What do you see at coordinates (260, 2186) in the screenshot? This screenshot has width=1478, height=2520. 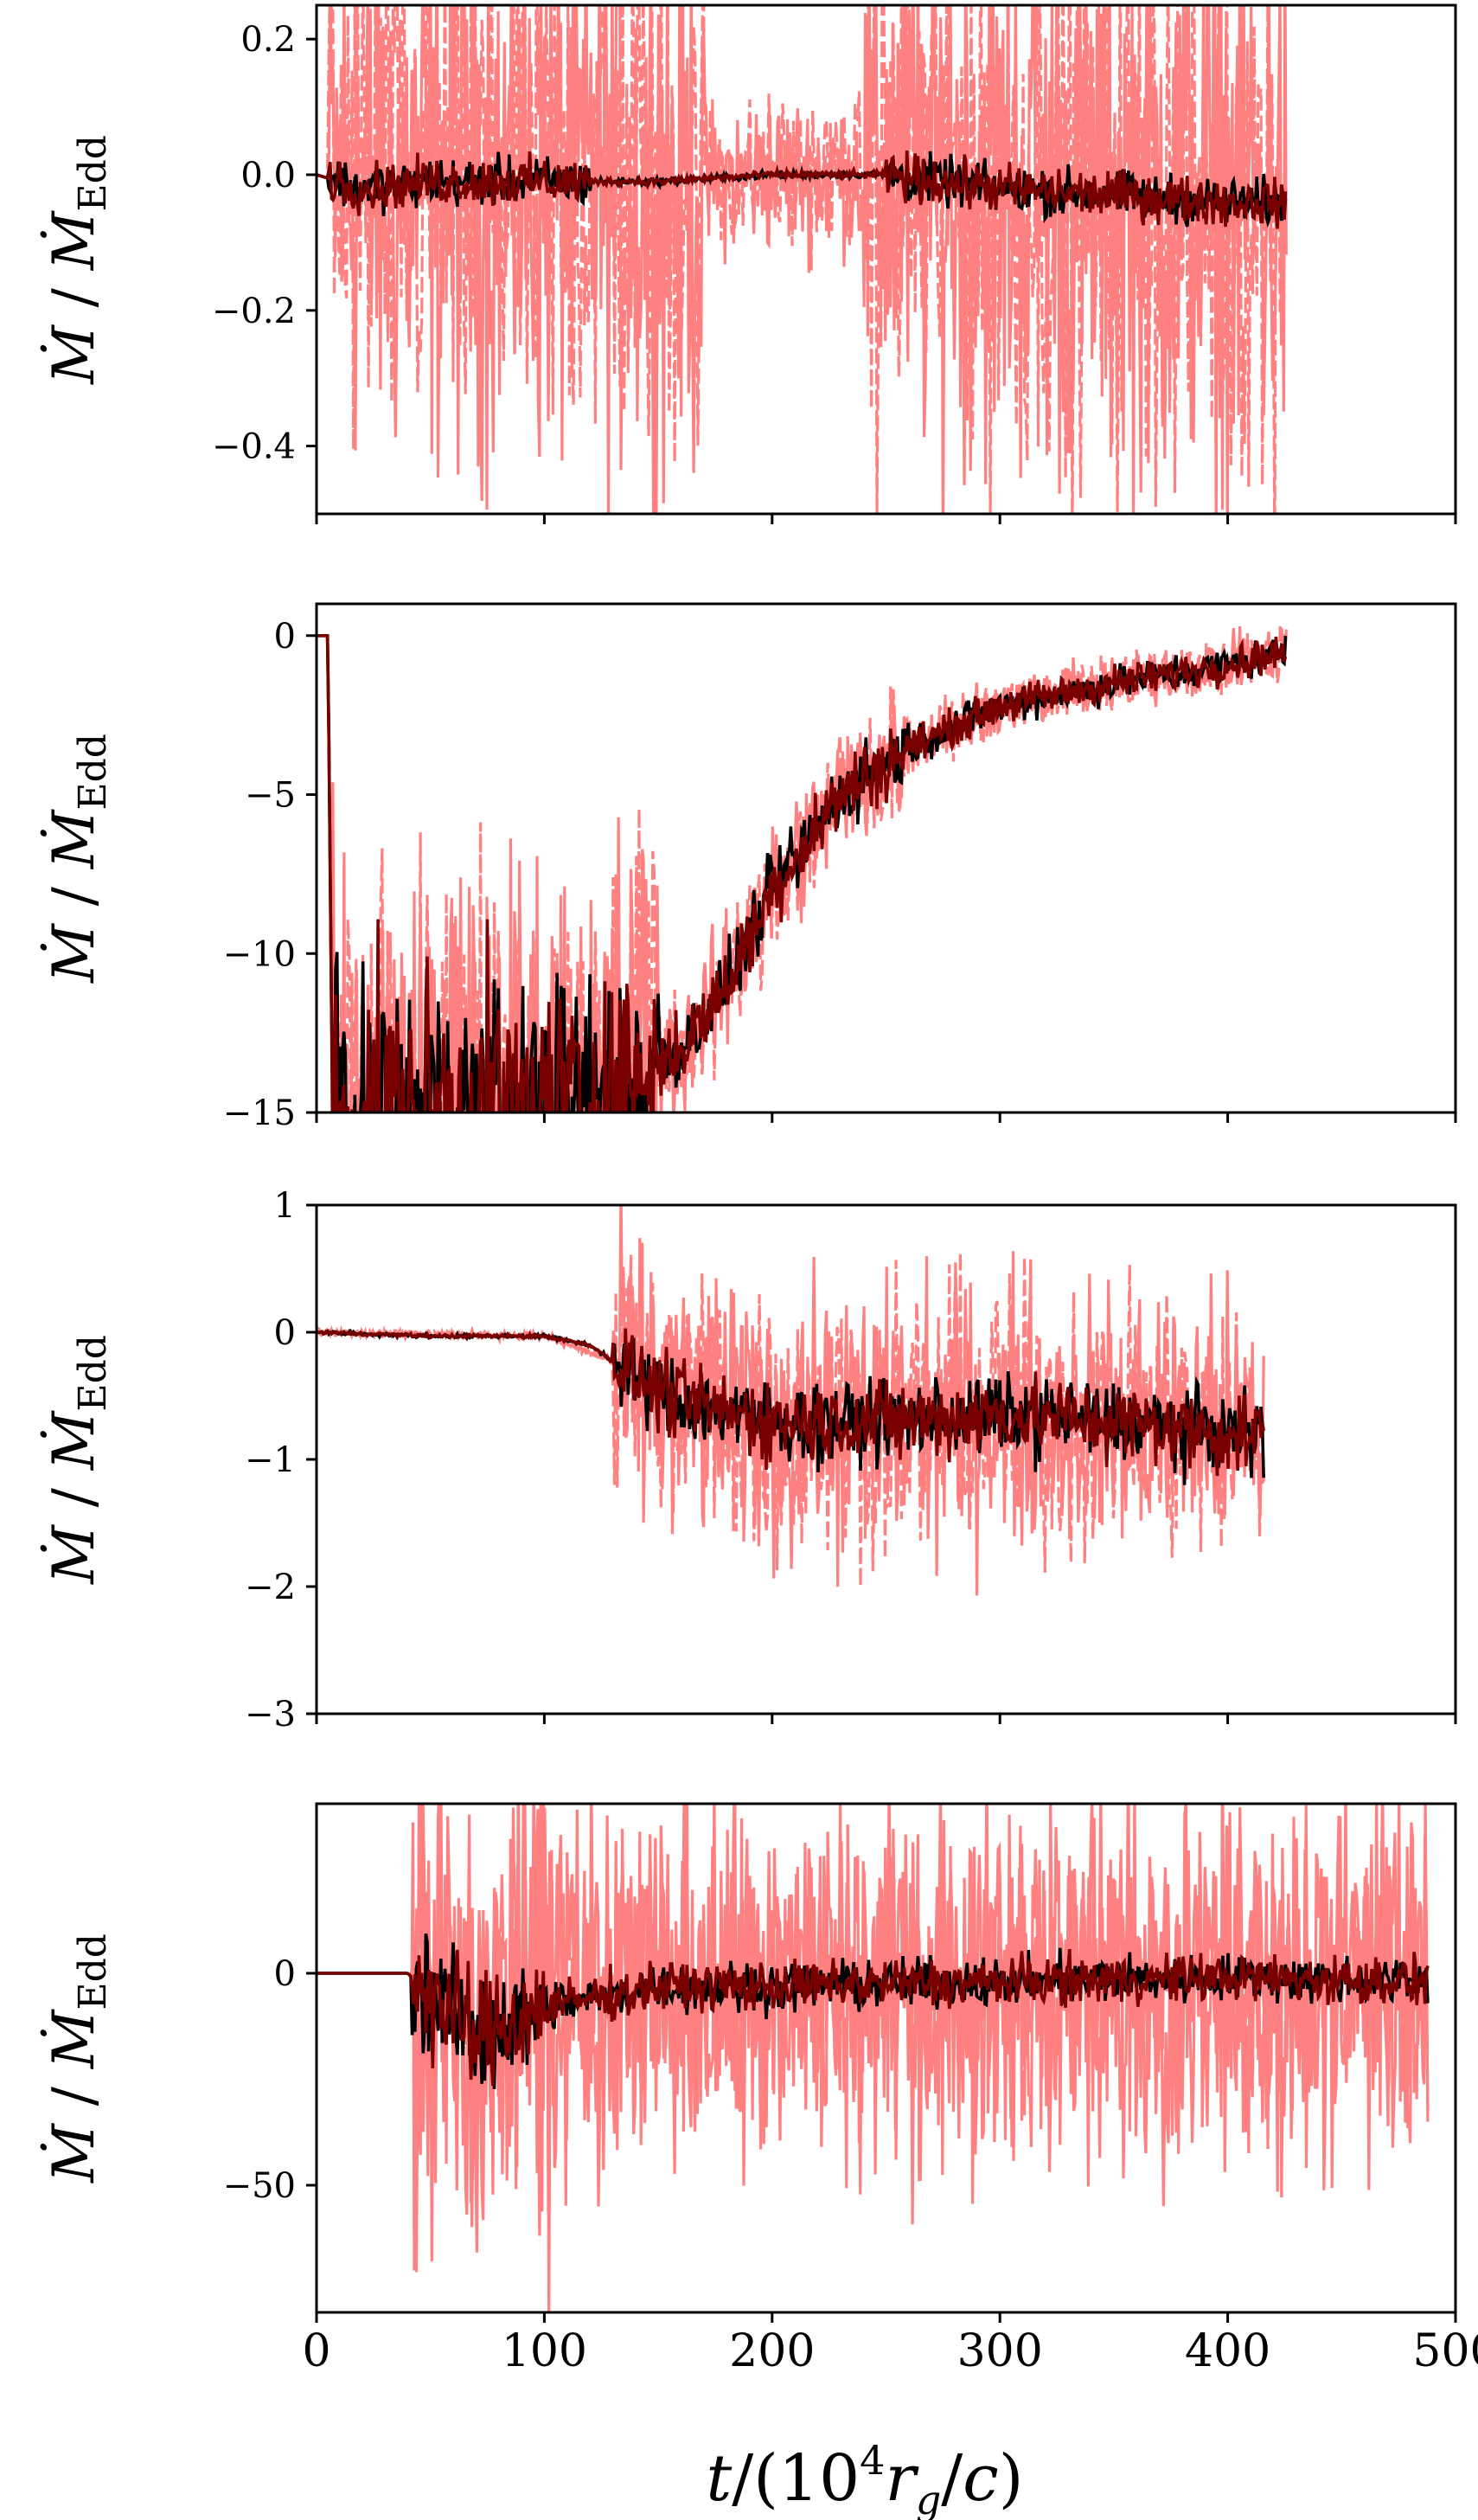 I see `y-tick-label: −50` at bounding box center [260, 2186].